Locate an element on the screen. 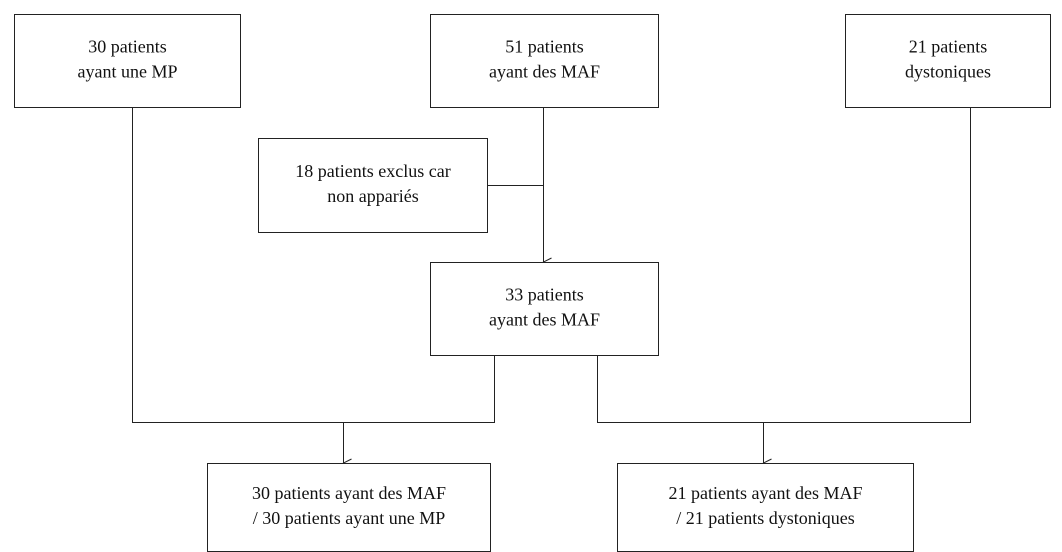 This screenshot has width=1062, height=552. node-label: 21 patients ayant des MAF is located at coordinates (766, 493).